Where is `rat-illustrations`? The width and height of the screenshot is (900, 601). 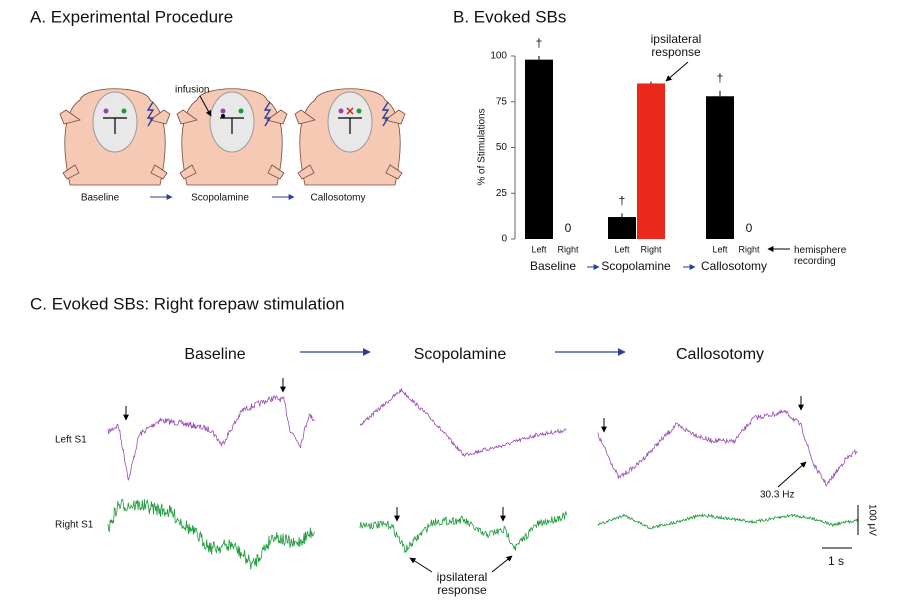
rat-illustrations is located at coordinates (232, 137).